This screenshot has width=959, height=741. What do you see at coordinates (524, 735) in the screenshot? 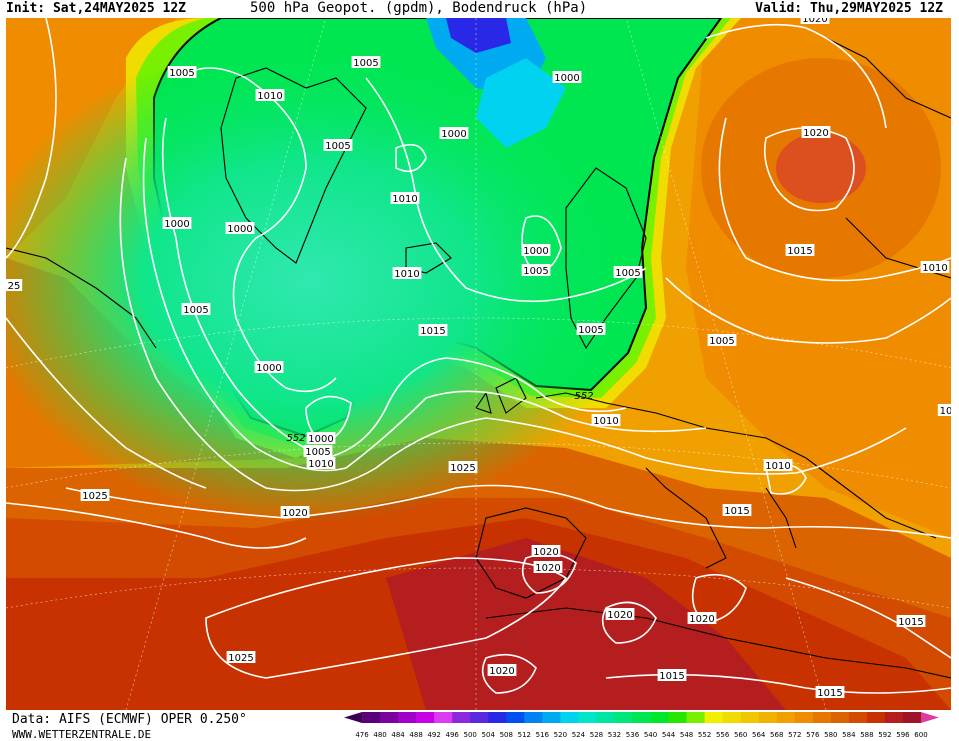
I see `colorbar-tick: 512` at bounding box center [524, 735].